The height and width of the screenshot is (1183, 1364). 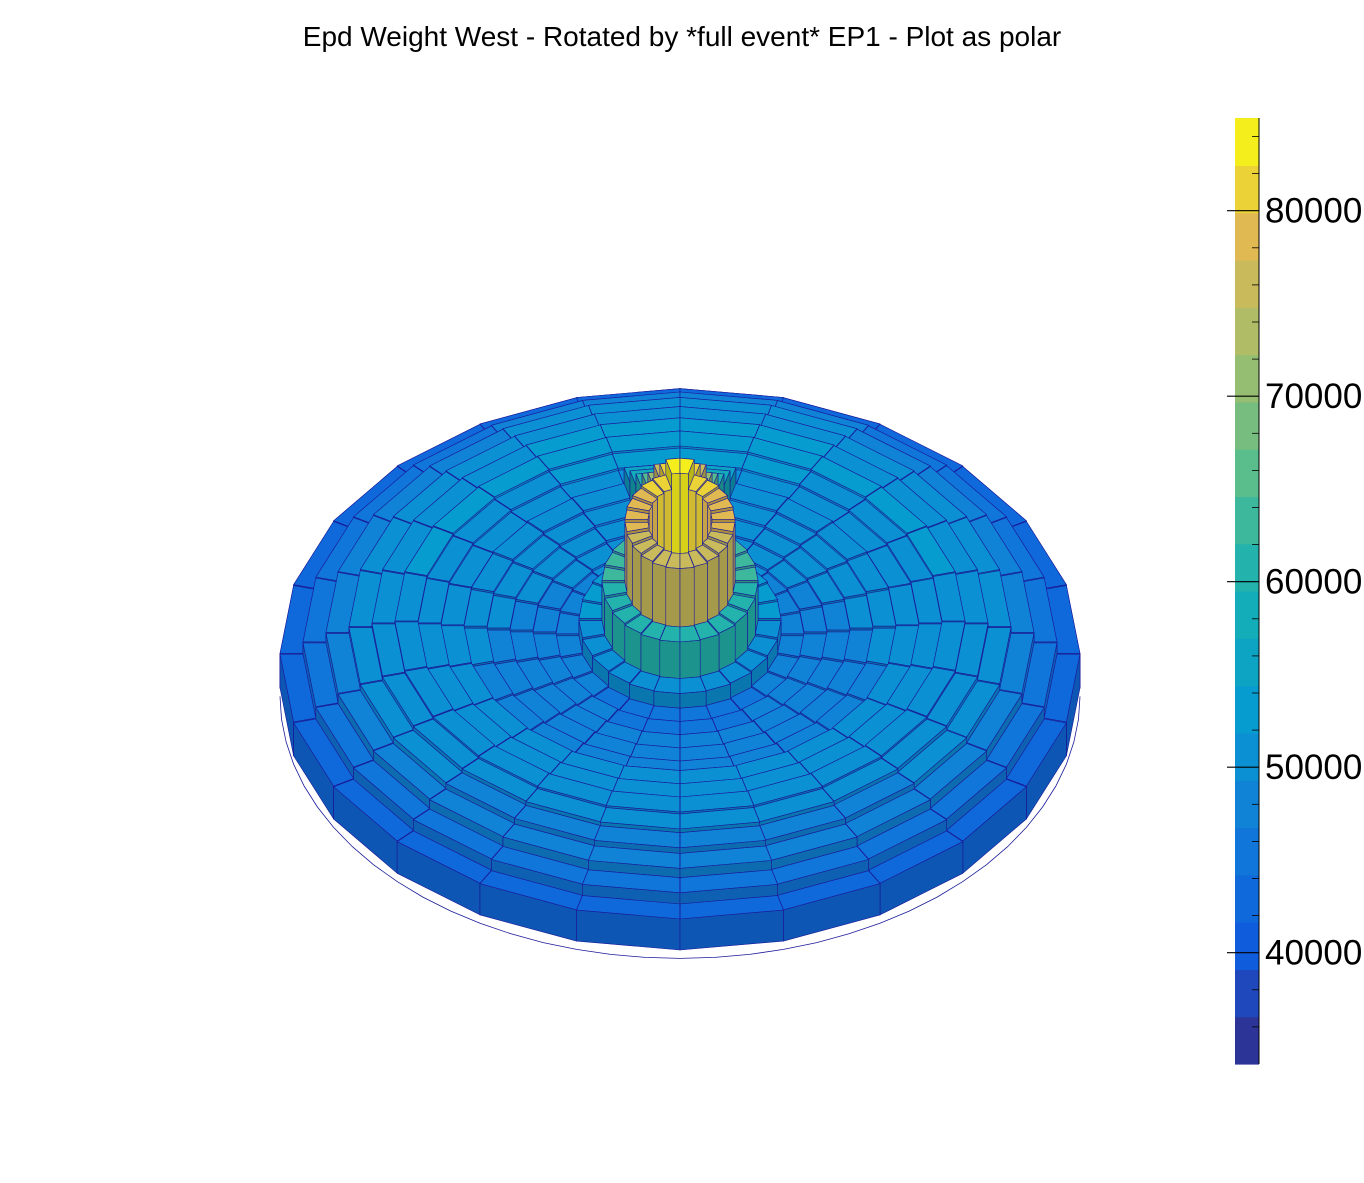 I want to click on color-scale-ticks: 40000 50000 60000 70000 80000, so click(x=1294, y=582).